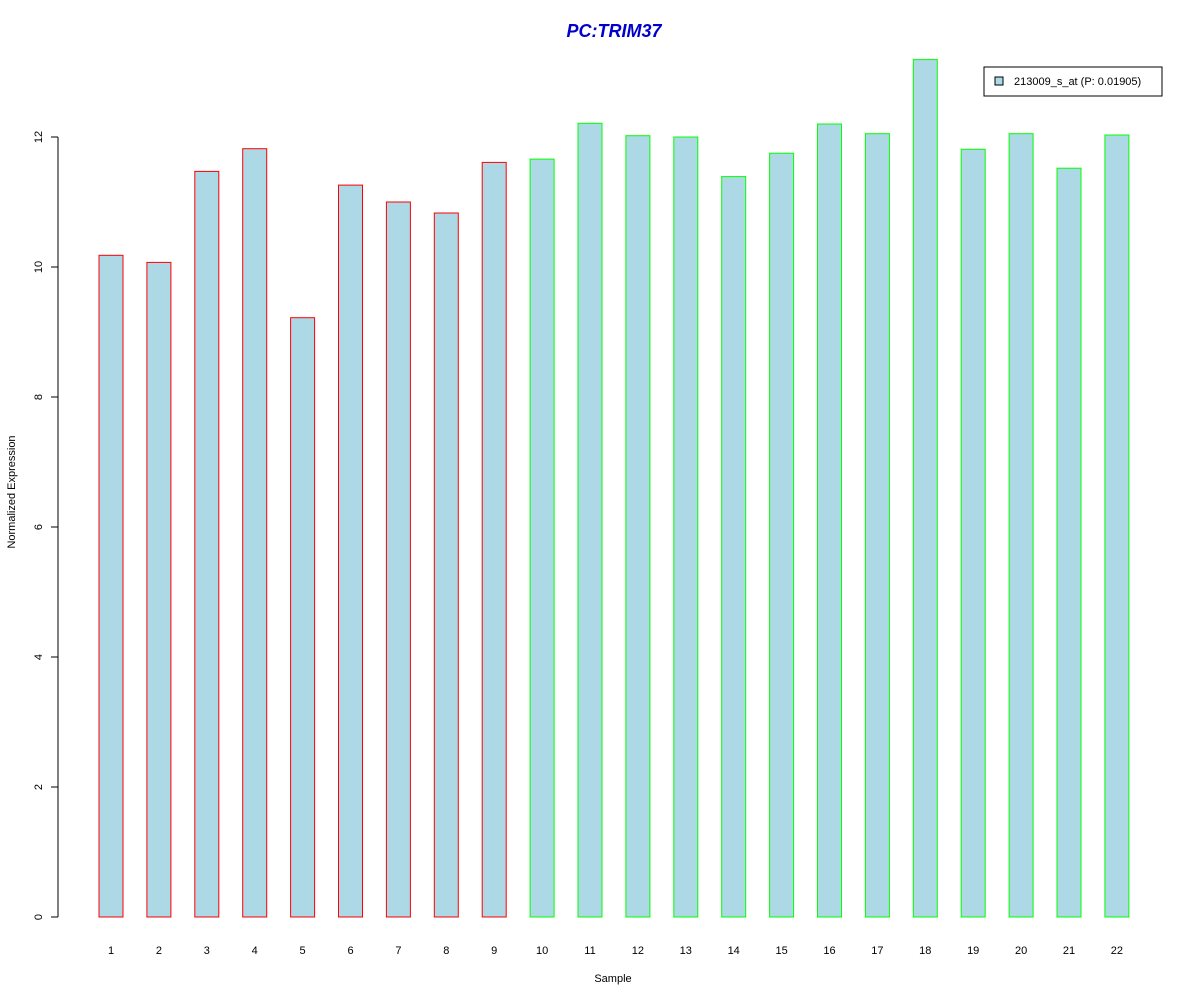 This screenshot has height=1000, width=1200. What do you see at coordinates (973, 951) in the screenshot?
I see `x-tick-label: 19` at bounding box center [973, 951].